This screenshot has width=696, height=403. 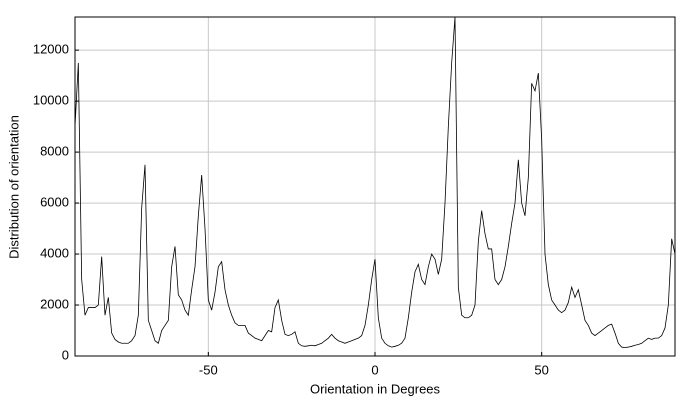 What do you see at coordinates (375, 388) in the screenshot?
I see `x-axis-title: Orientation in Degrees` at bounding box center [375, 388].